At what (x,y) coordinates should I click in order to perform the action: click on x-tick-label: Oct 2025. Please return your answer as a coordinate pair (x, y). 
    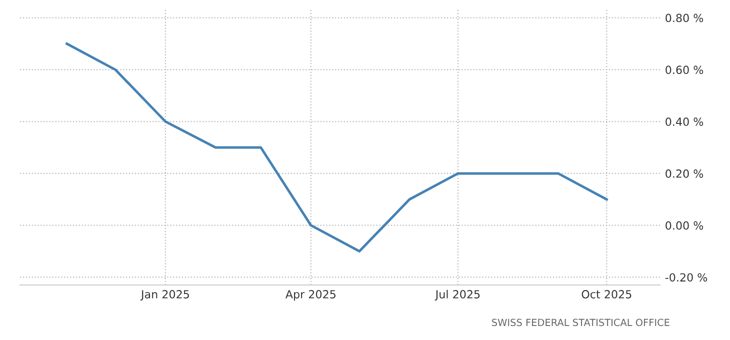
    Looking at the image, I should click on (607, 294).